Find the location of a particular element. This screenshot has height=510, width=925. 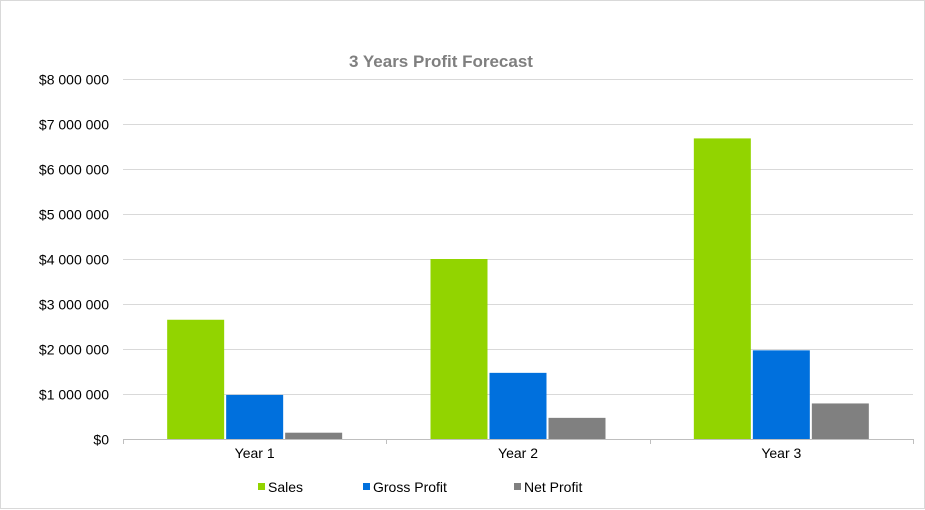

y-tick-label: $3 000 000 is located at coordinates (74, 305).